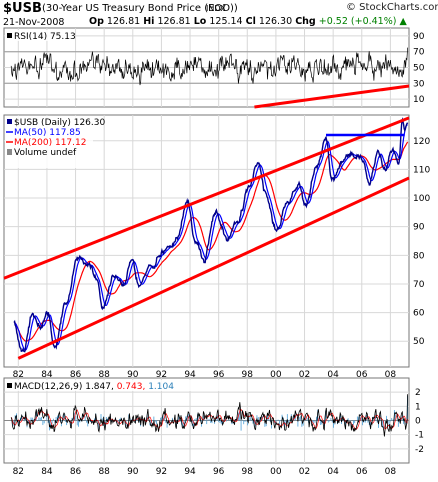 Image resolution: width=438 pixels, height=482 pixels. What do you see at coordinates (275, 21) in the screenshot?
I see `close-value: 126.30` at bounding box center [275, 21].